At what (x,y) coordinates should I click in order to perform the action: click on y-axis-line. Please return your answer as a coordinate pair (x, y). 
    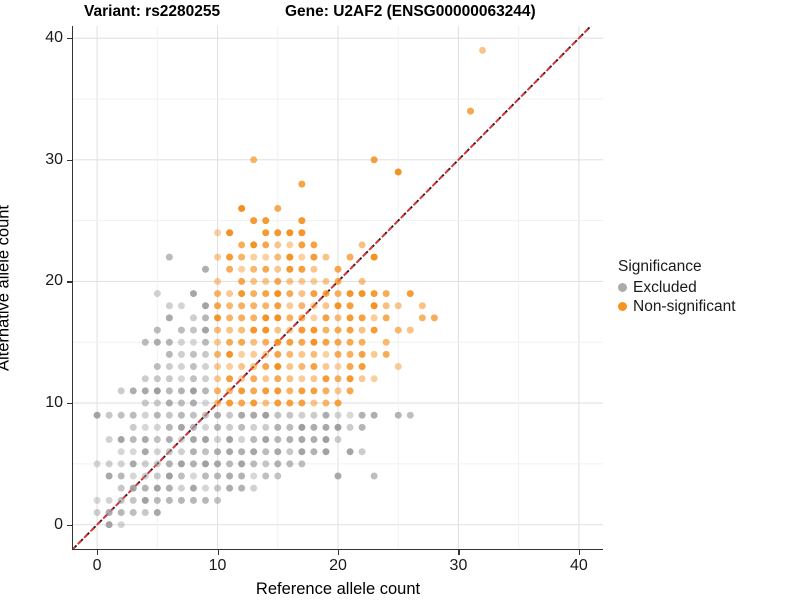
    Looking at the image, I should click on (73, 288).